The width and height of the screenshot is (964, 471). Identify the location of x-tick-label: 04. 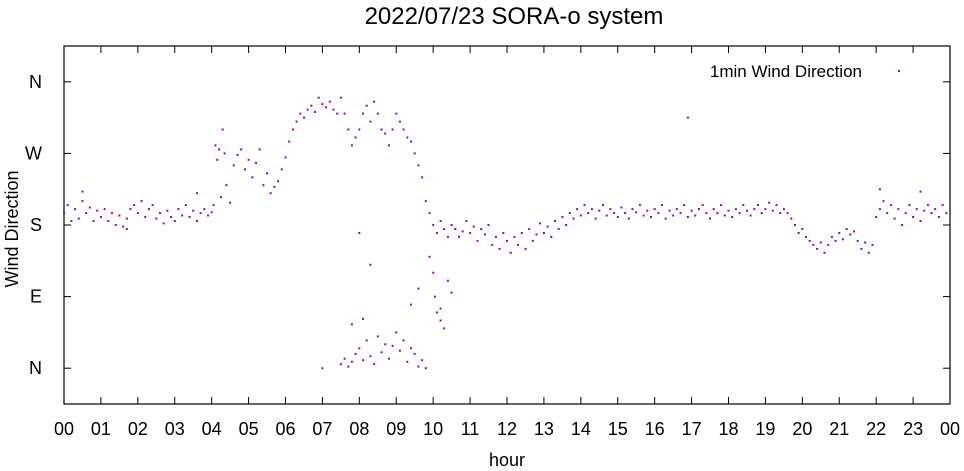
(212, 429).